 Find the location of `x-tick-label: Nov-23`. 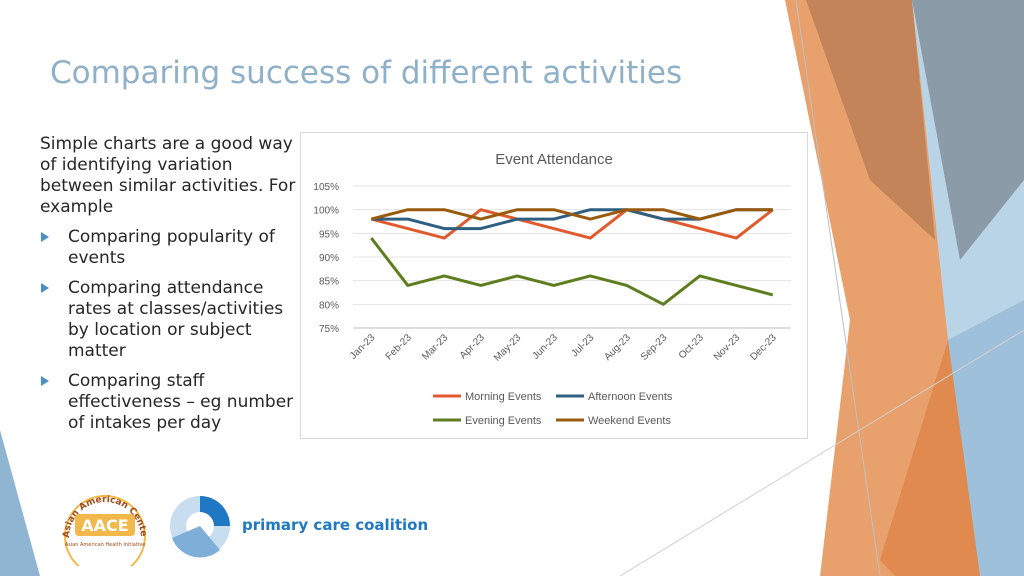

x-tick-label: Nov-23 is located at coordinates (727, 347).